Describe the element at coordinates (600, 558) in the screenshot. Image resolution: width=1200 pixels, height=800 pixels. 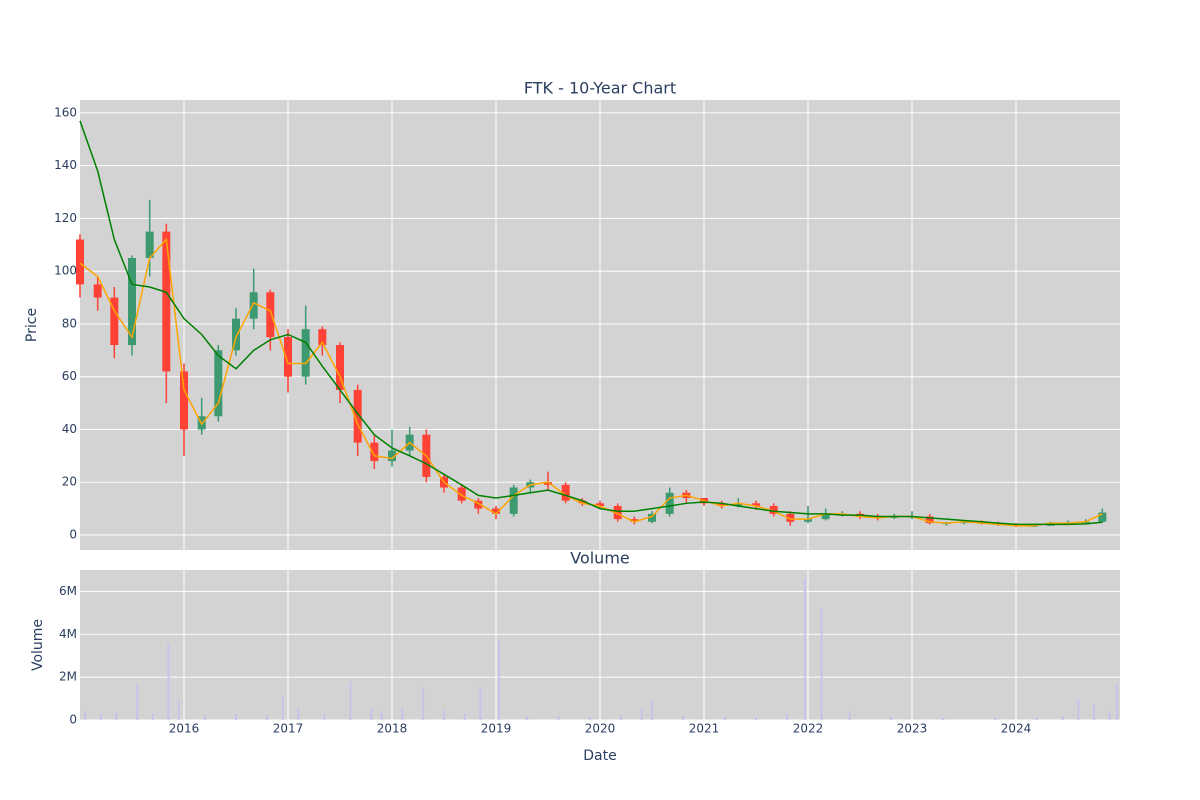
I see `subplot-title: Volume` at that location.